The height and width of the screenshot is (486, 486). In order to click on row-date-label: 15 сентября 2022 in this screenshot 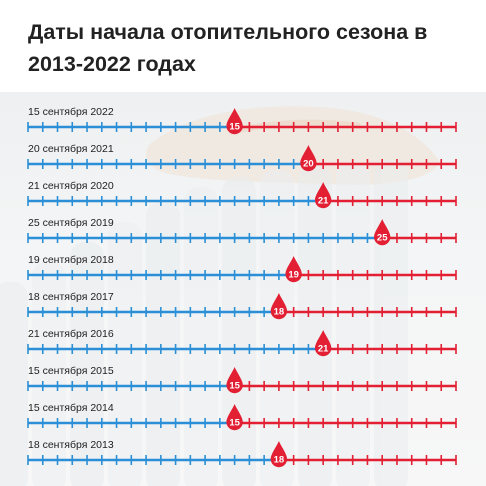, I will do `click(71, 112)`.